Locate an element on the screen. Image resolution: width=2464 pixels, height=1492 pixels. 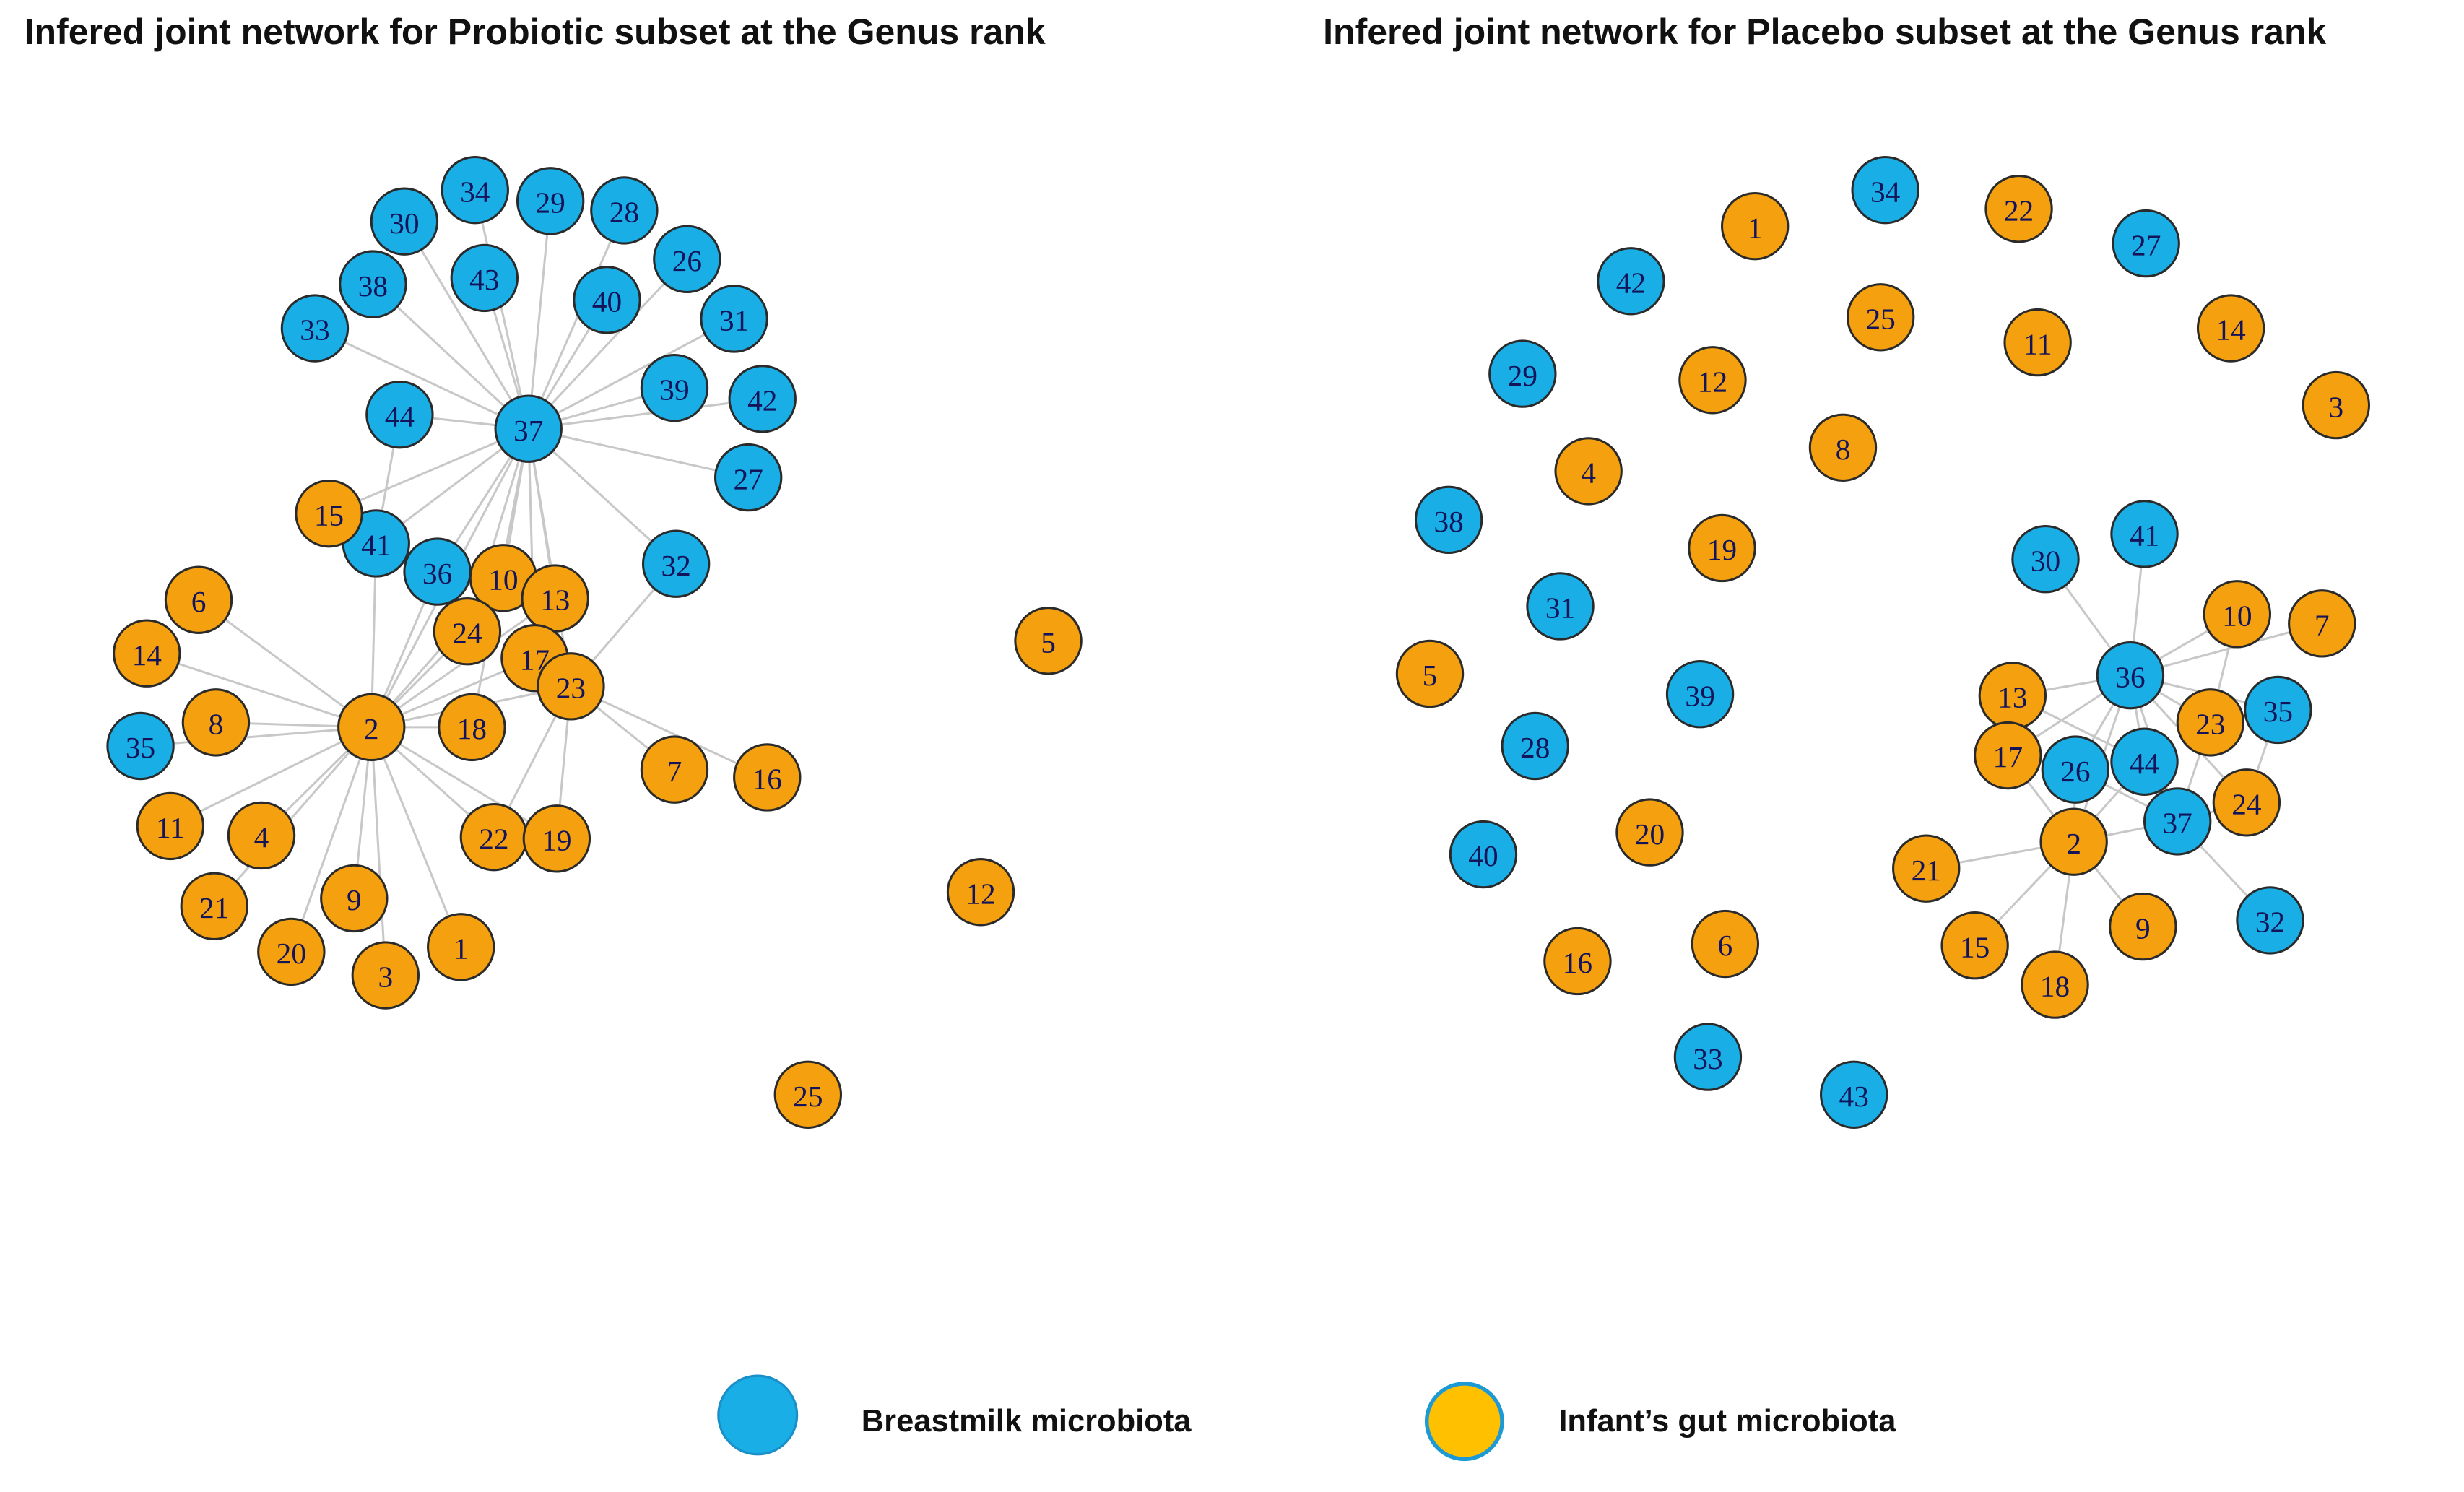
node-label: 42 is located at coordinates (1631, 282).